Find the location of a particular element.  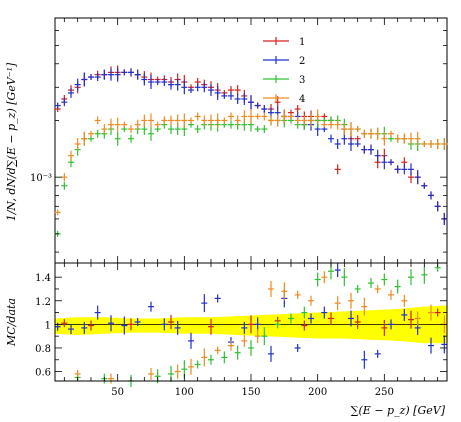

main-y-axis-label: 1/N, dN/d∑(E − p_z) [GeV⁻¹] is located at coordinates (11, 141).